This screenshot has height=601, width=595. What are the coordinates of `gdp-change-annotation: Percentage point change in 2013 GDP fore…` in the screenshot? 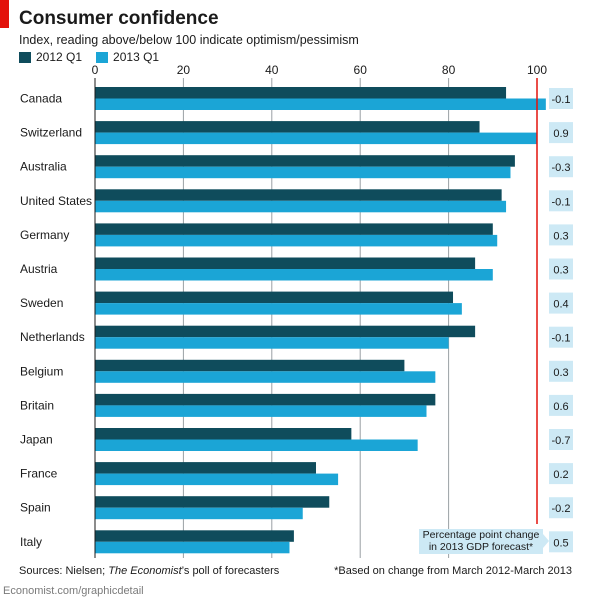 It's located at (481, 541).